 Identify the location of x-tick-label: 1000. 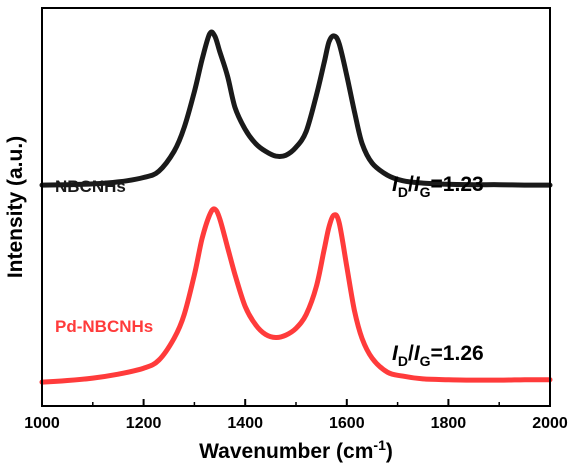
(42, 423).